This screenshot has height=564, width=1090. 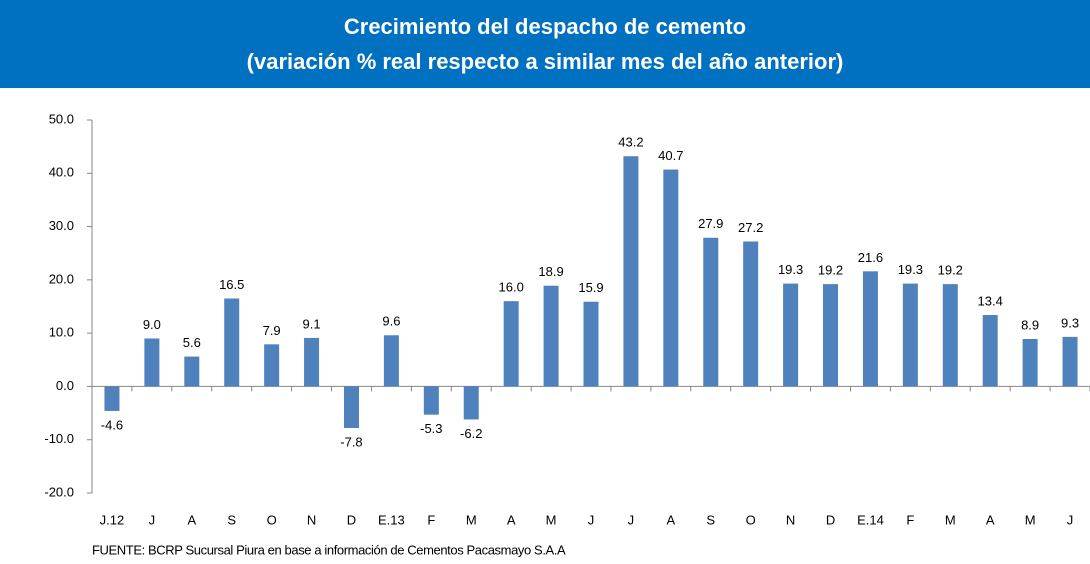 I want to click on y-tick-label: 10.0, so click(x=61, y=332).